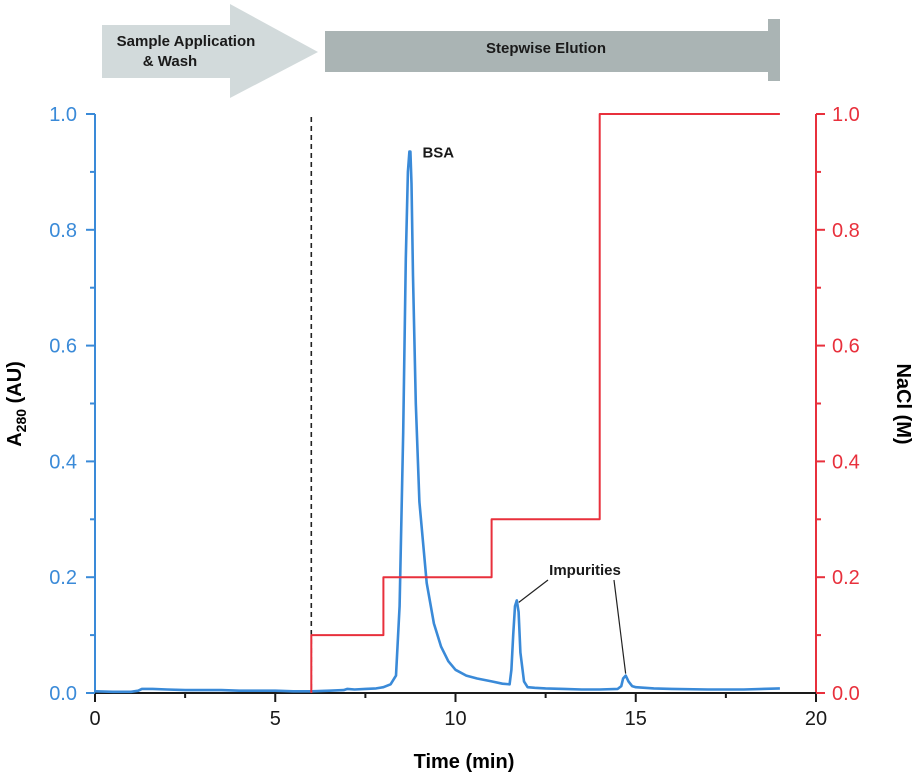 Image resolution: width=914 pixels, height=775 pixels. I want to click on stepwise-elution-arrow, so click(552, 50).